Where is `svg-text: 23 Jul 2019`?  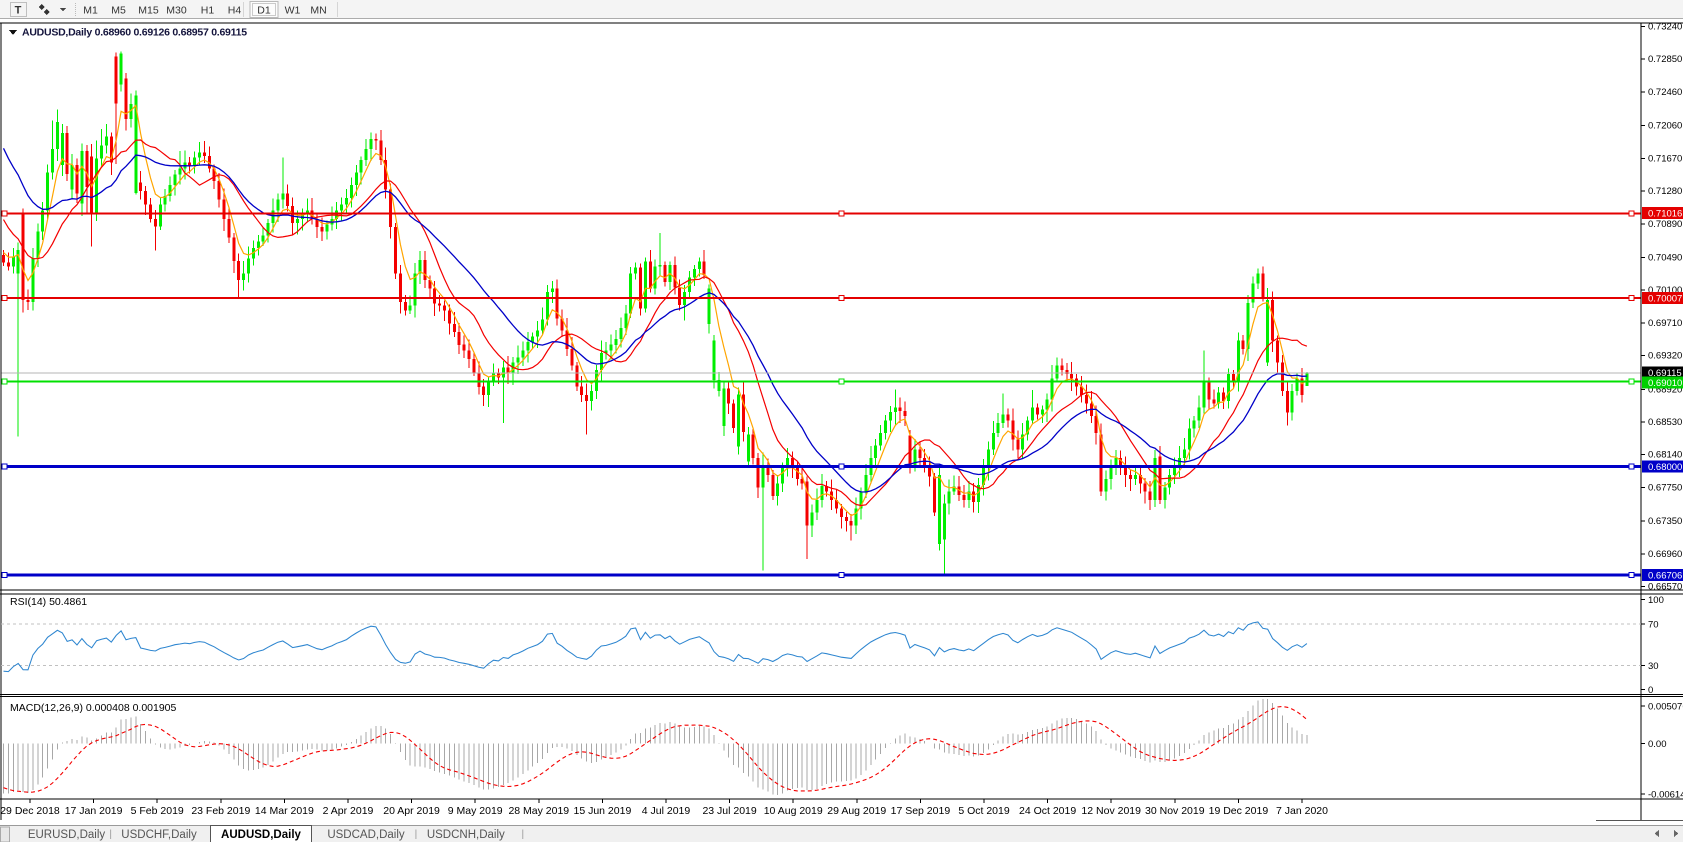 svg-text: 23 Jul 2019 is located at coordinates (729, 811).